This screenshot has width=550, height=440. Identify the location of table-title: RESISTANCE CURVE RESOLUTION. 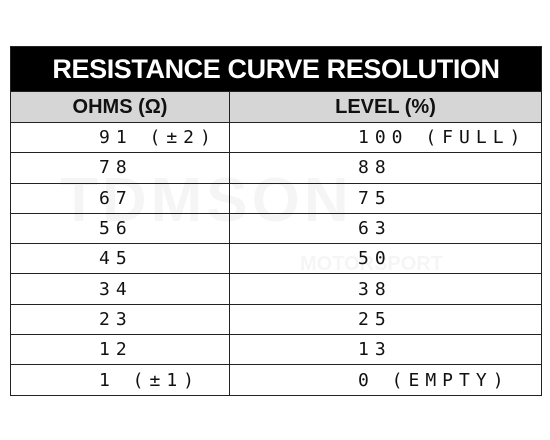
(276, 69).